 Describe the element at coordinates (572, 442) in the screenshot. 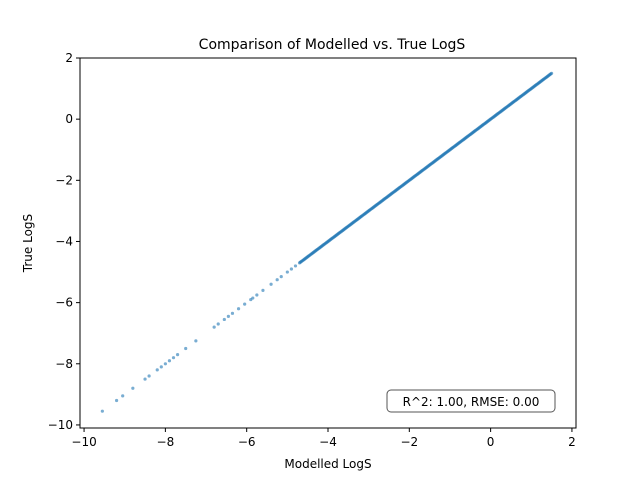

I see `x-tick-label: 2` at that location.